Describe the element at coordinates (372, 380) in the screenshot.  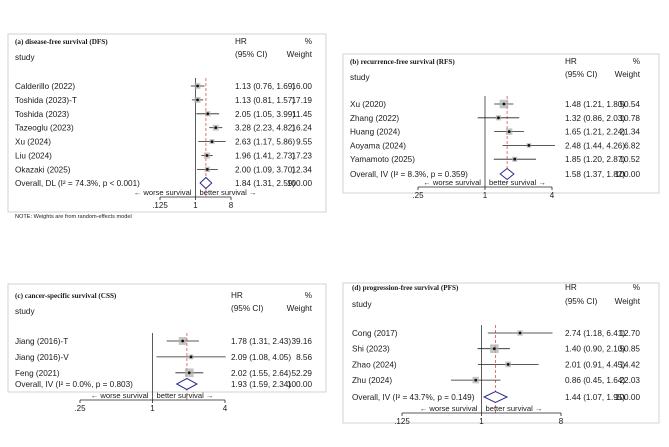
I see `study-label: Zhu (2024)` at that location.